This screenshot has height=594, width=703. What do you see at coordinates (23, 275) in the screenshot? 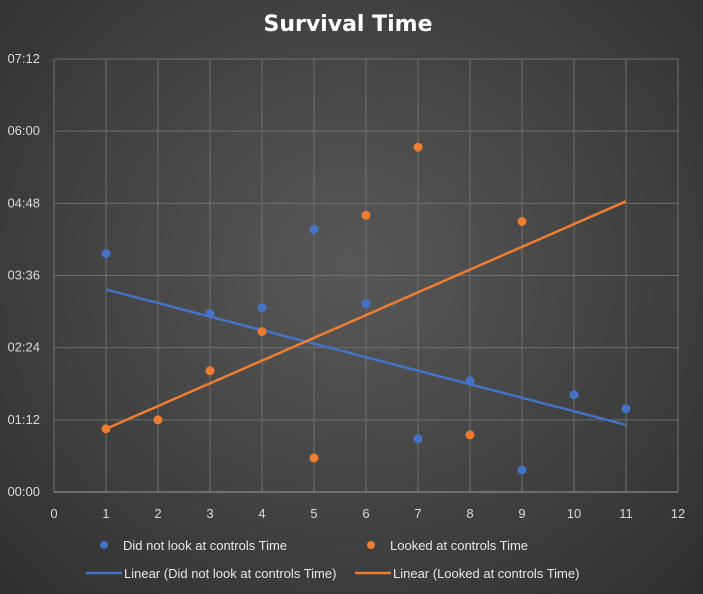
I see `y-tick-label: 03:36` at bounding box center [23, 275].